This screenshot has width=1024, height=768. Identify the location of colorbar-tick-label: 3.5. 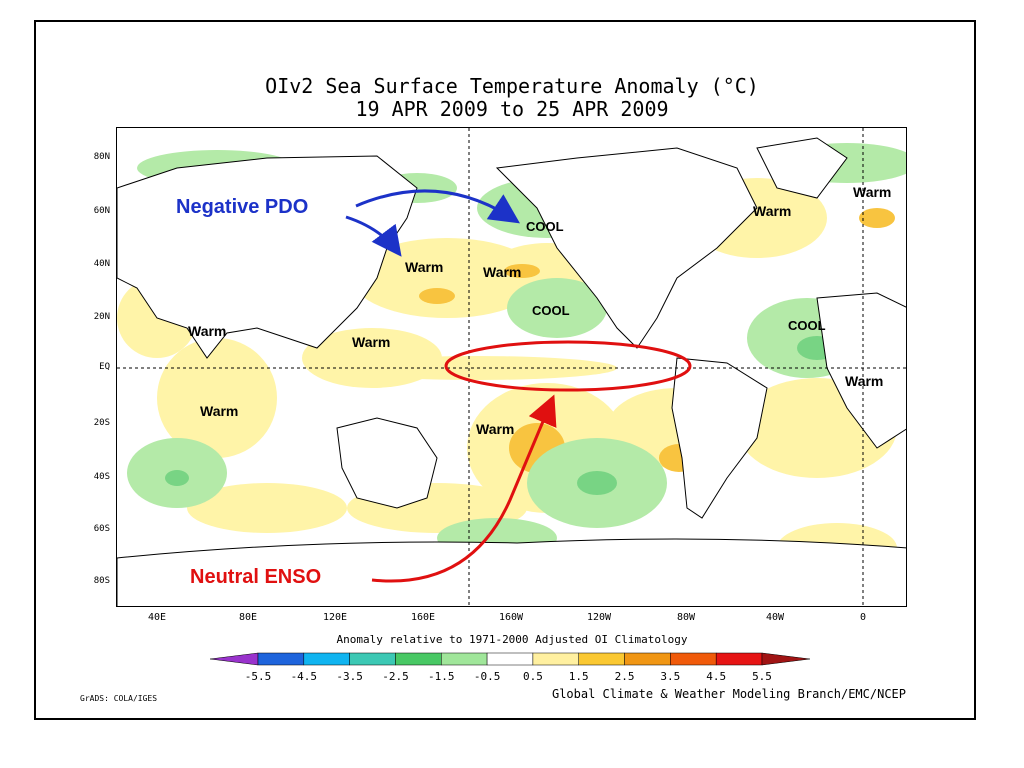
(670, 676).